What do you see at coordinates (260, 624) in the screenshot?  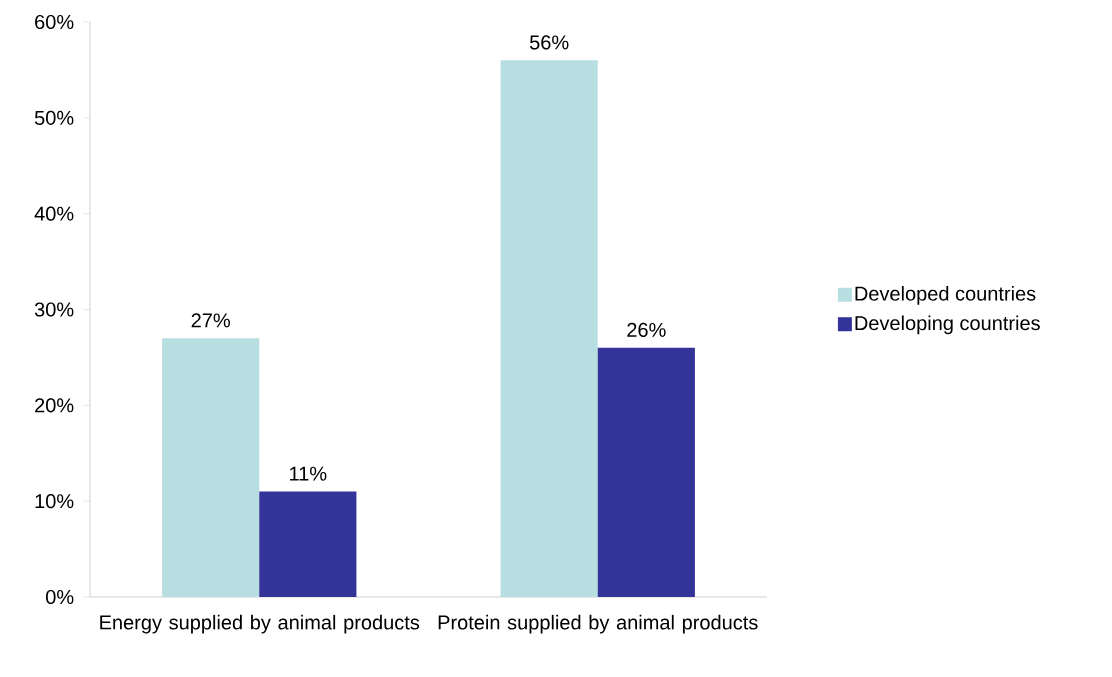 I see `x-tick-label: Energy supplied by animal products` at bounding box center [260, 624].